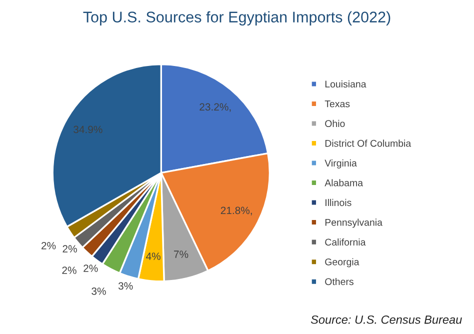 The height and width of the screenshot is (334, 474). What do you see at coordinates (236, 211) in the screenshot?
I see `data-label: 21.8%,` at bounding box center [236, 211].